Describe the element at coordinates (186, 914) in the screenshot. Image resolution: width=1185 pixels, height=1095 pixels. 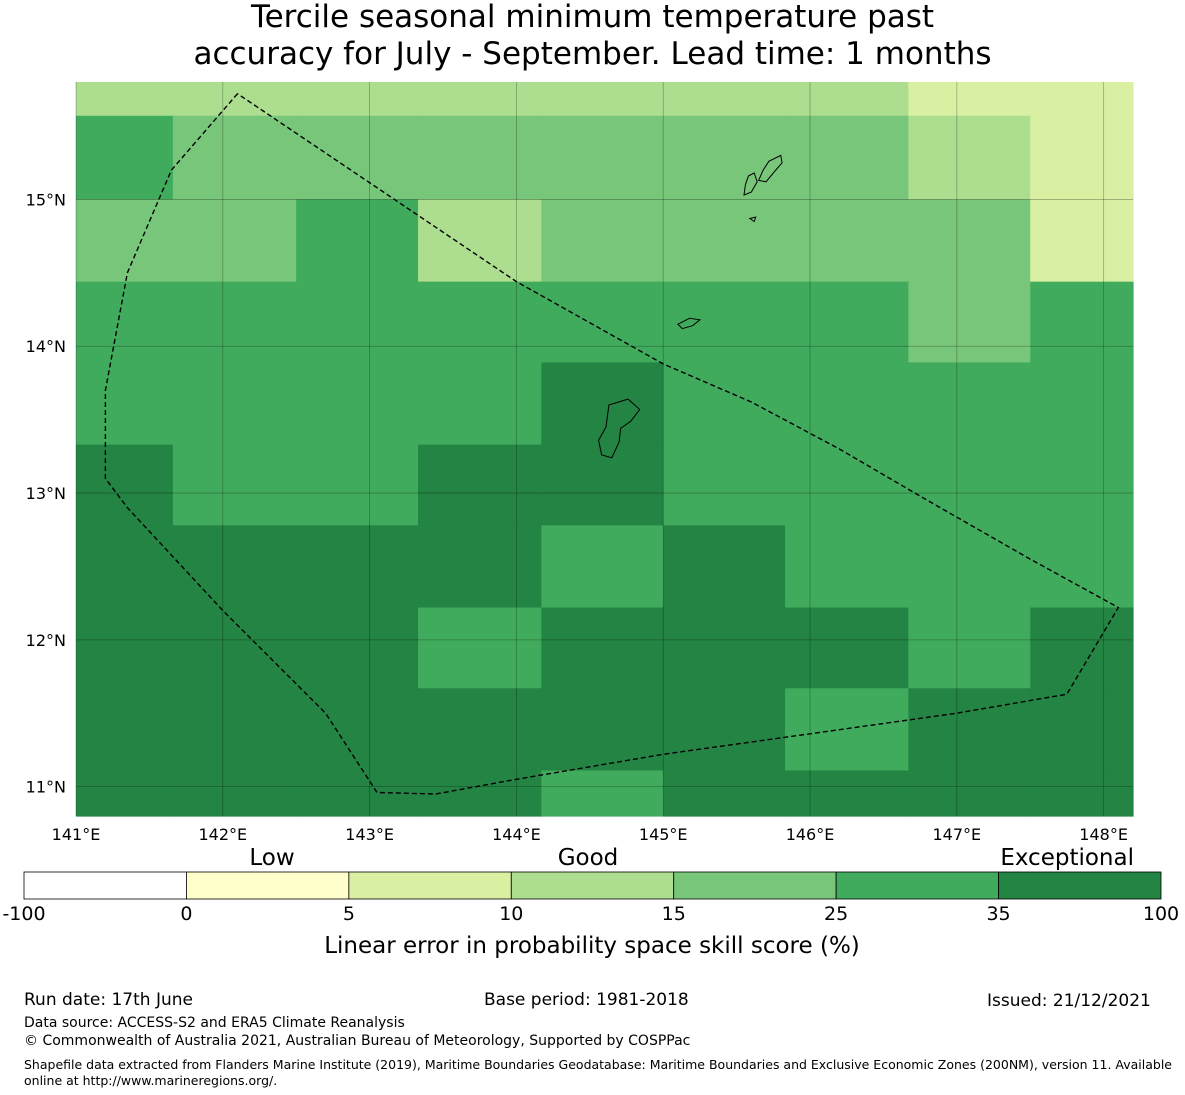
I see `legend-tick-label: 0` at that location.